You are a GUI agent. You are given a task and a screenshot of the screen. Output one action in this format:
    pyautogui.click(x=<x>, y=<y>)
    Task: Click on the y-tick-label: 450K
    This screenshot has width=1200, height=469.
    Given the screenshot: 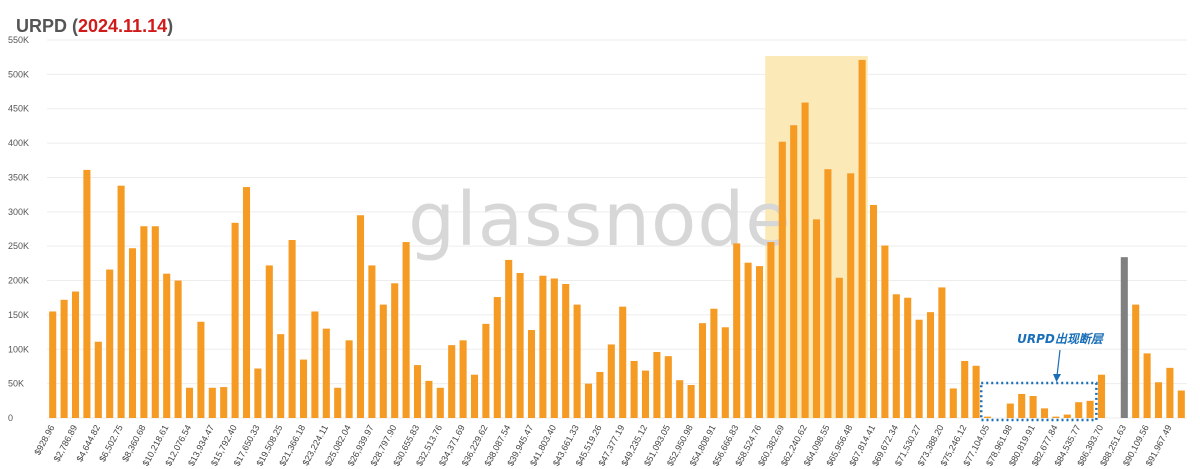 What is the action you would take?
    pyautogui.click(x=18, y=109)
    